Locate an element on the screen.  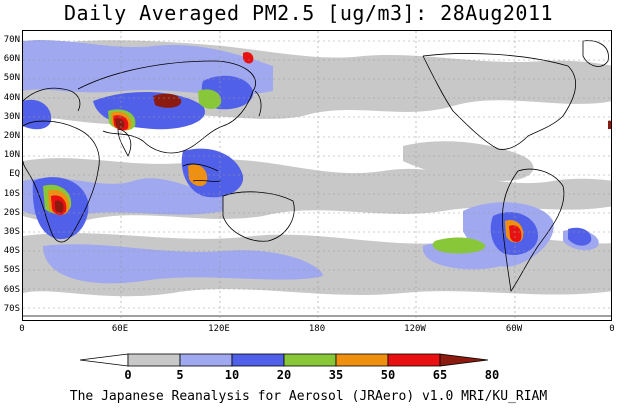
colorbar-label: 80 is located at coordinates (492, 375).